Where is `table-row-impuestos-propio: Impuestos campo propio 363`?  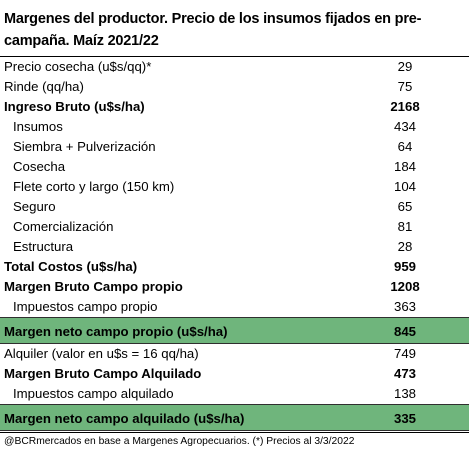 table-row-impuestos-propio: Impuestos campo propio 363 is located at coordinates (234, 307).